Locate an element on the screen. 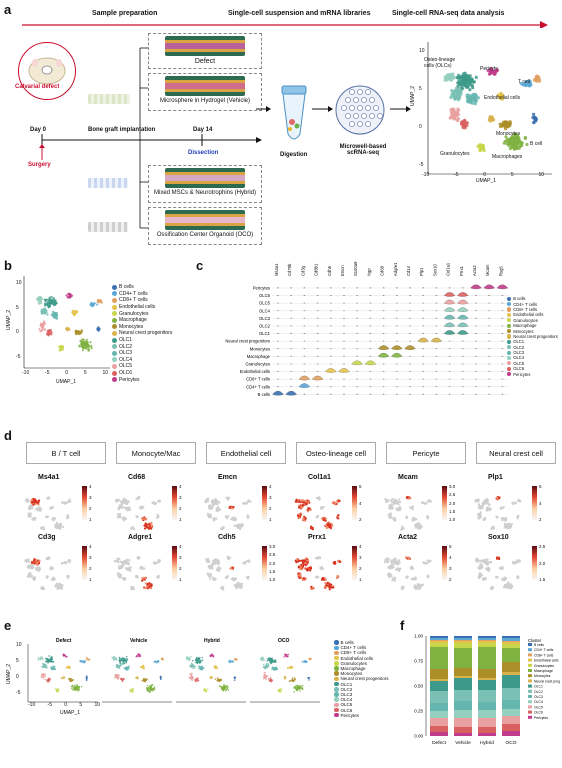  gene-label: Sox10 is located at coordinates (434, 269).